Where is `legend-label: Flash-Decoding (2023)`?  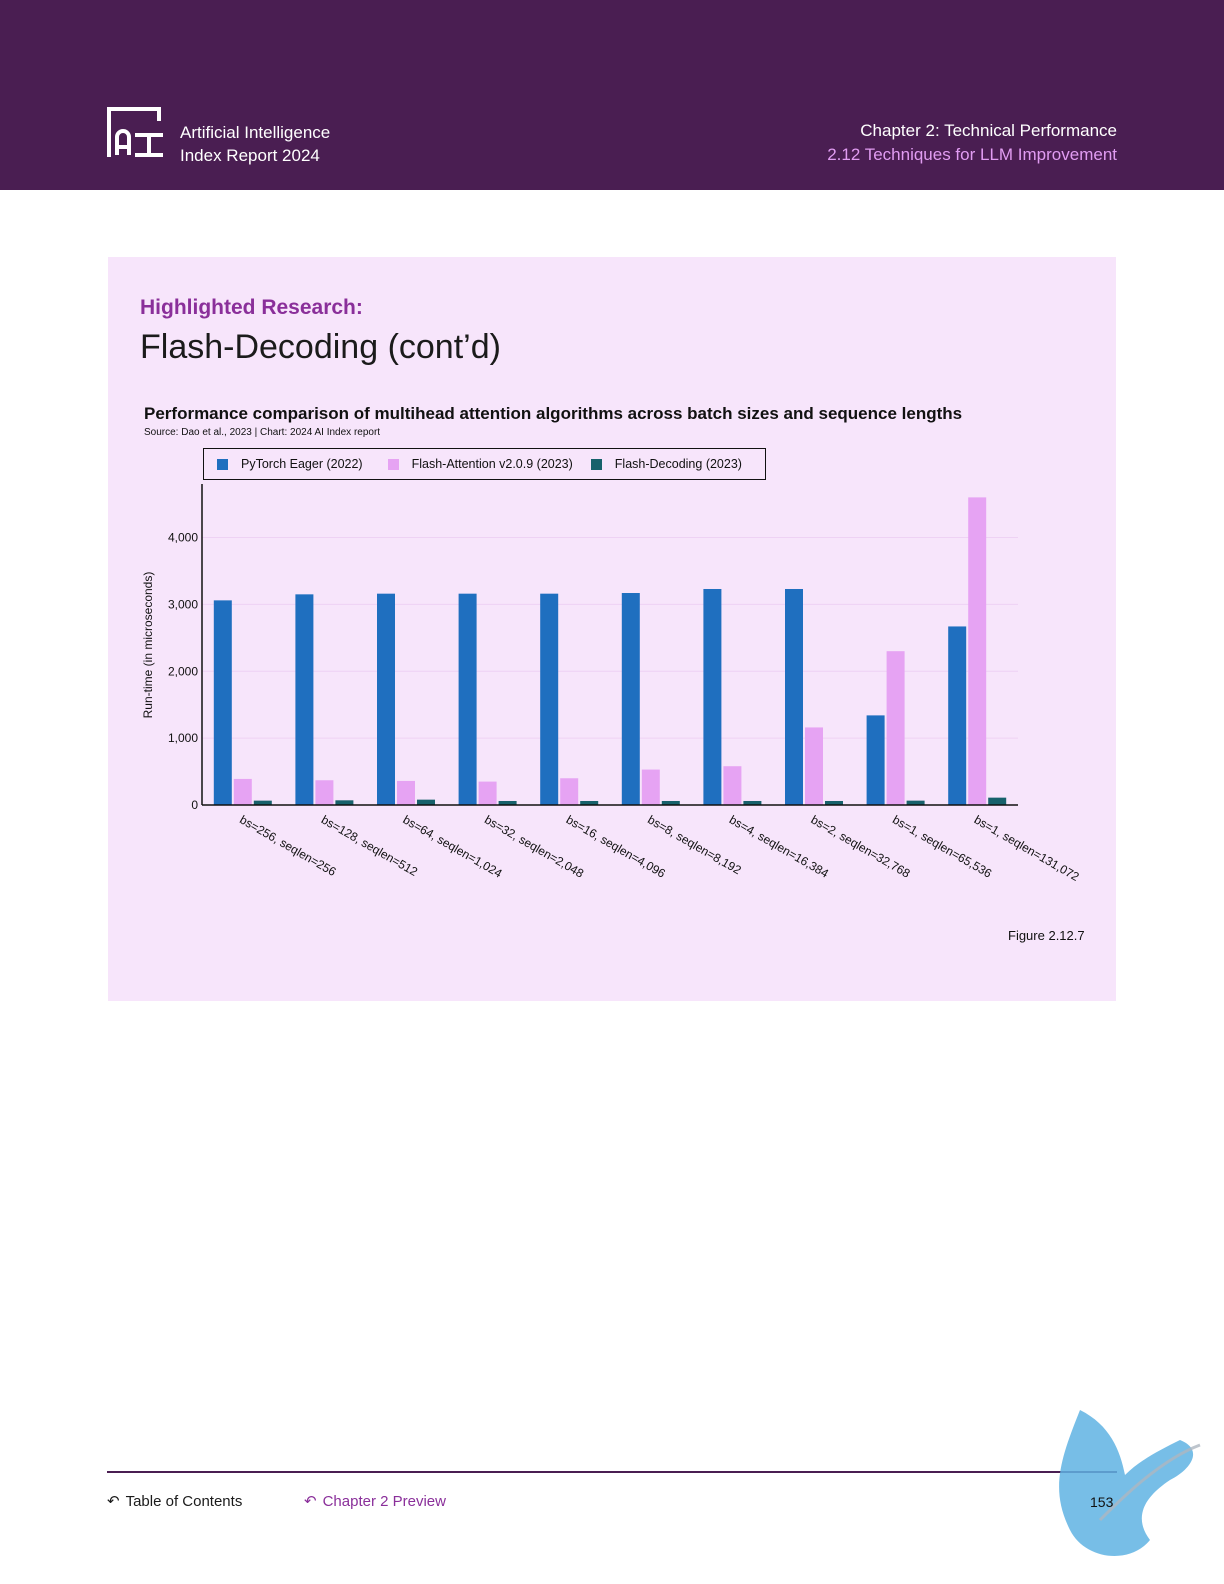
legend-label: Flash-Decoding (2023) is located at coordinates (678, 464).